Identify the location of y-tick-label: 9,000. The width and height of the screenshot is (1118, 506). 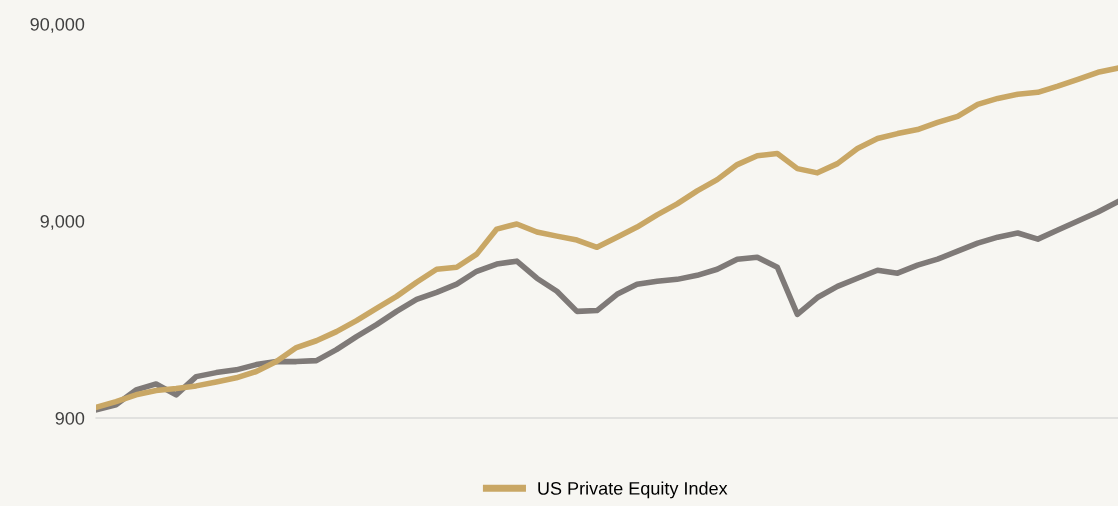
(62, 222).